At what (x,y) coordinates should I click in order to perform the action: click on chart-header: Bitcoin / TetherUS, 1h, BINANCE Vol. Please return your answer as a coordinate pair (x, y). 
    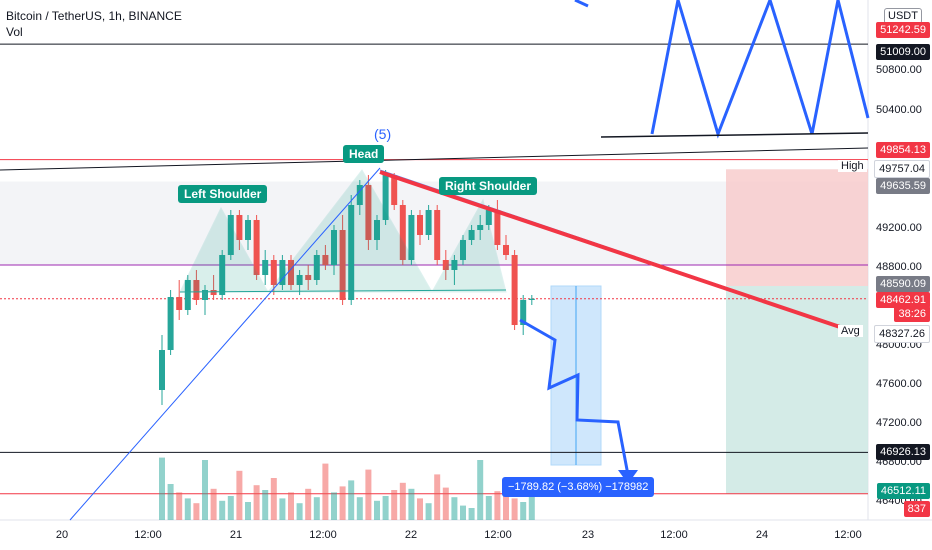
    Looking at the image, I should click on (94, 24).